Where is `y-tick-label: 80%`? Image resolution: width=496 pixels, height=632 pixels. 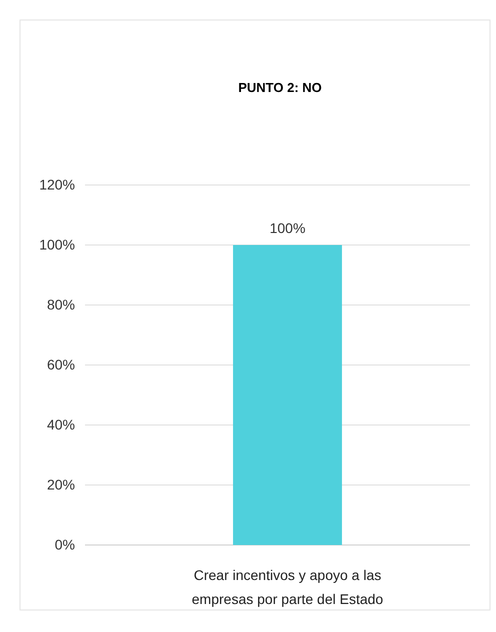
y-tick-label: 80% is located at coordinates (60, 304).